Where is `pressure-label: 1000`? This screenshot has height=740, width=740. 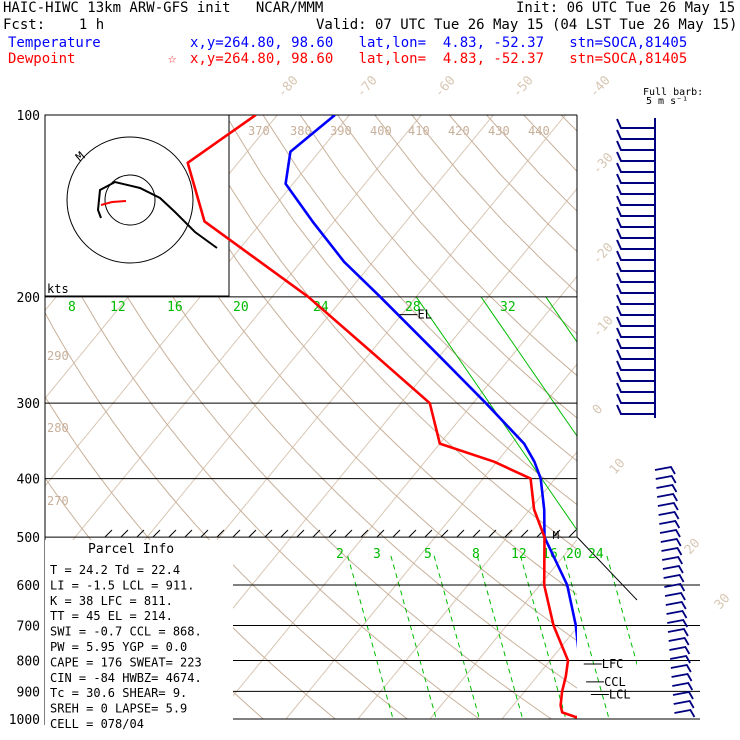 pressure-label: 1000 is located at coordinates (24, 720).